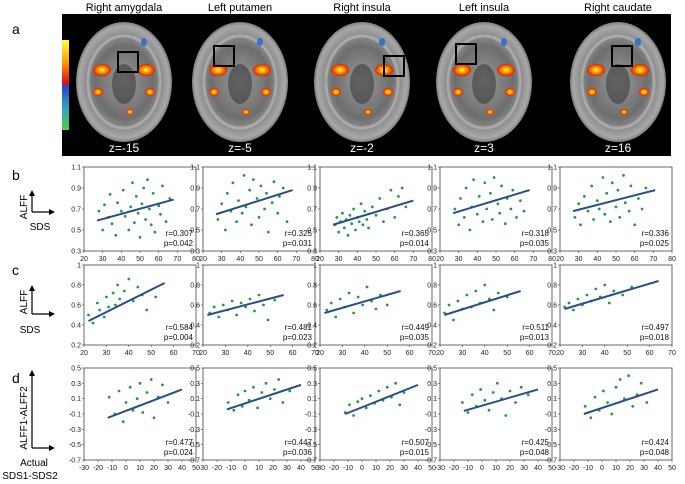 This screenshot has width=685, height=484. I want to click on y-tick-label: -0.3, so click(194, 430).